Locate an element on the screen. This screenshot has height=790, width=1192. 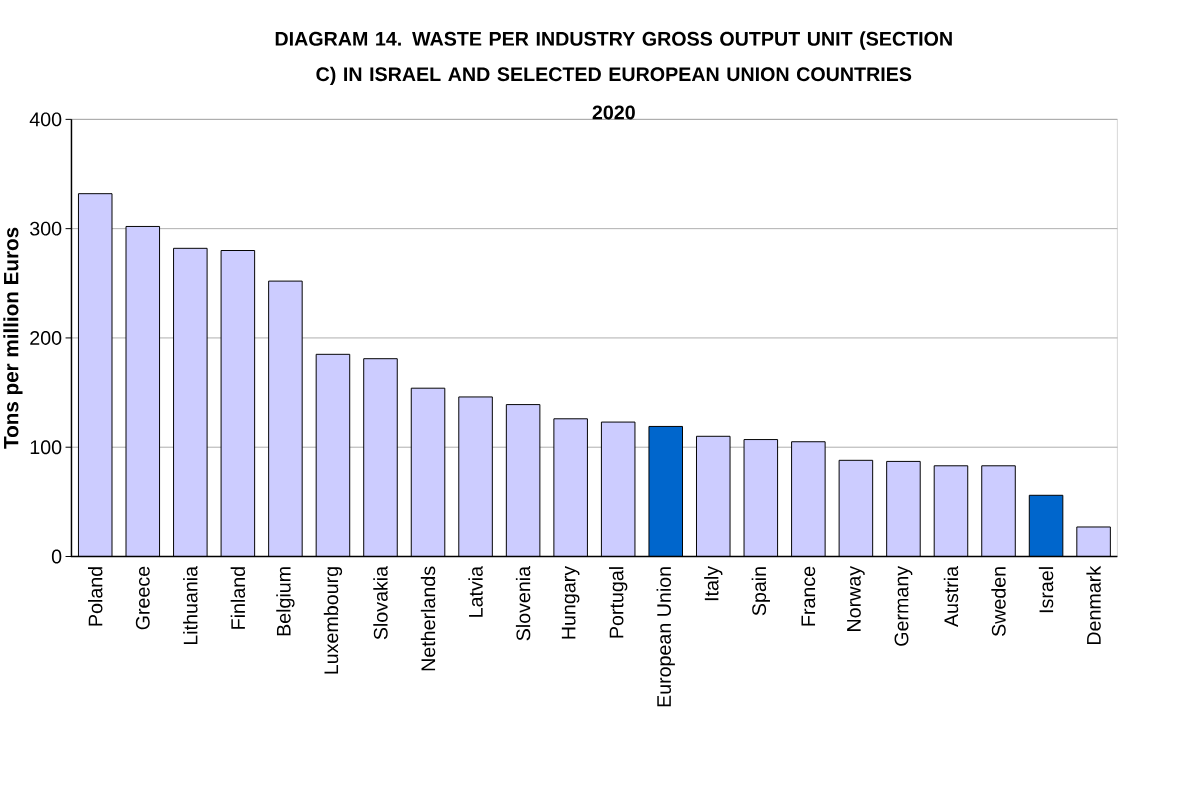
y-tick-label: 100 is located at coordinates (46, 447).